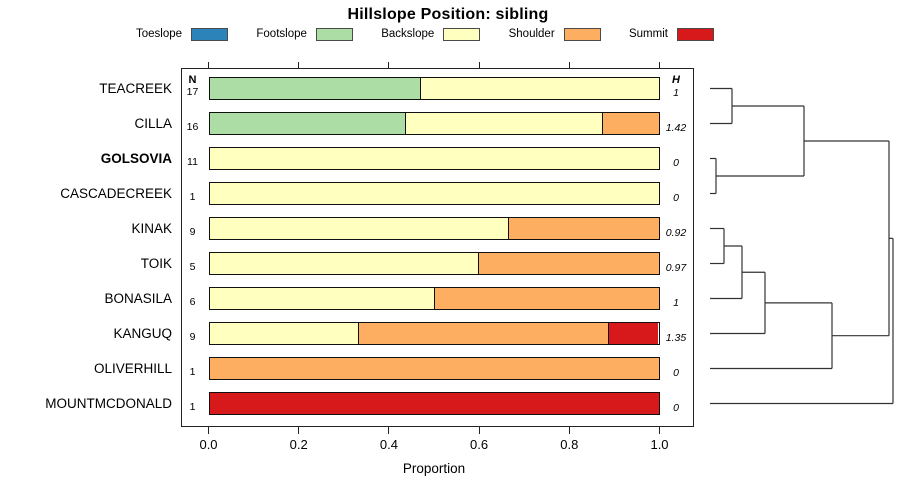 The width and height of the screenshot is (900, 500). What do you see at coordinates (648, 34) in the screenshot?
I see `legend-label: Summit` at bounding box center [648, 34].